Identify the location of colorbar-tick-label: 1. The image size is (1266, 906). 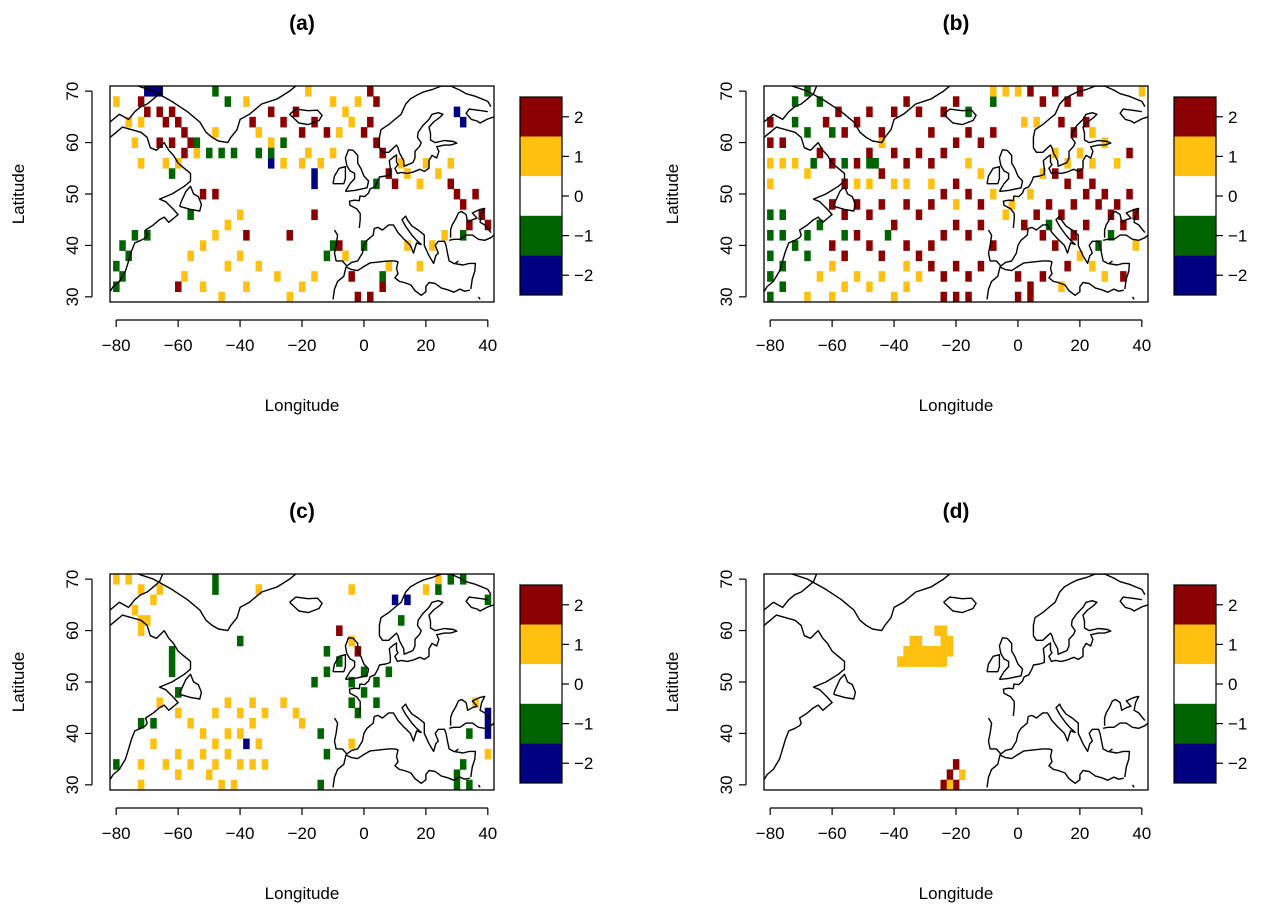
(578, 156).